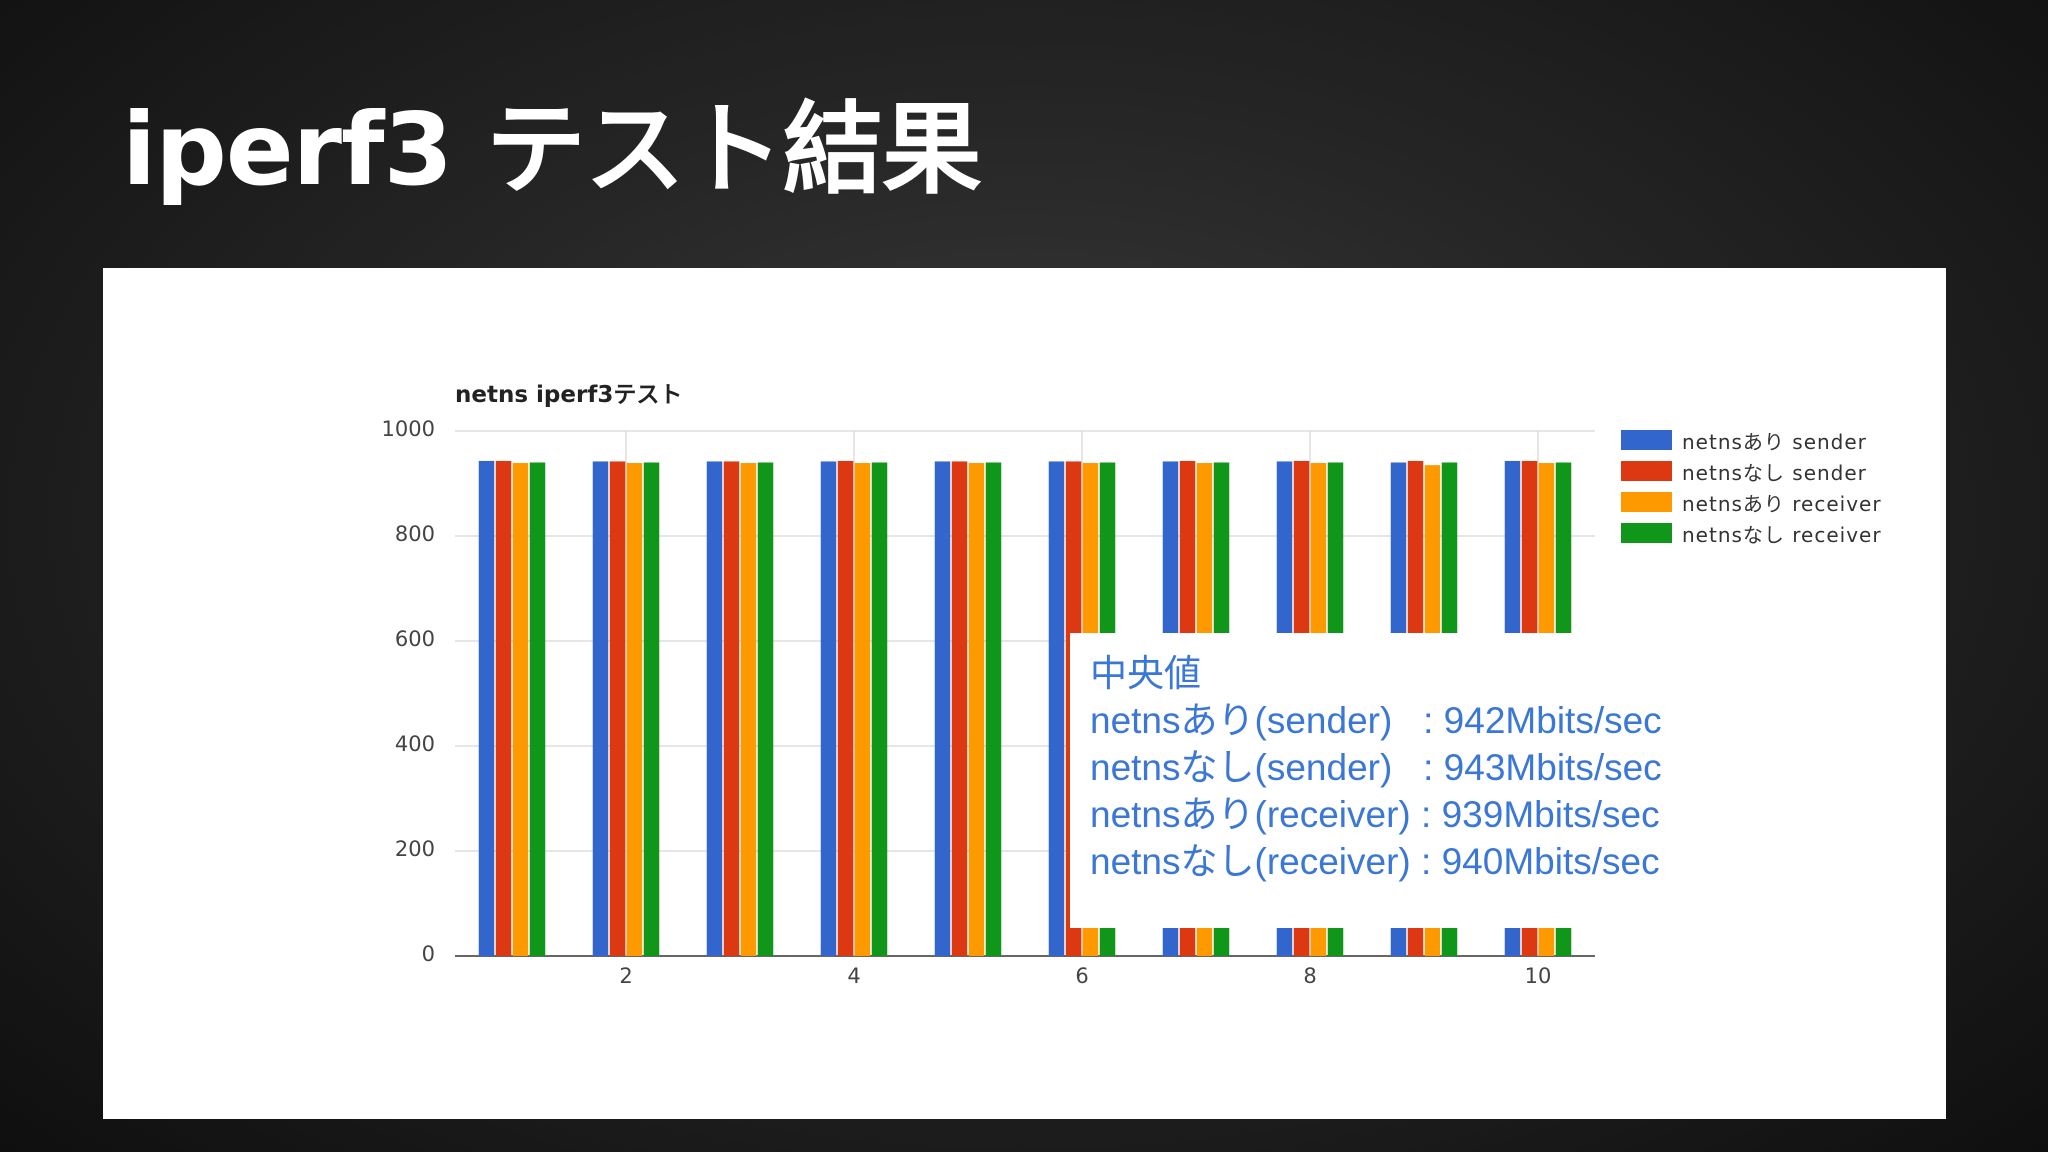 This screenshot has width=2048, height=1152. What do you see at coordinates (959, 708) in the screenshot?
I see `bar-series2-x5` at bounding box center [959, 708].